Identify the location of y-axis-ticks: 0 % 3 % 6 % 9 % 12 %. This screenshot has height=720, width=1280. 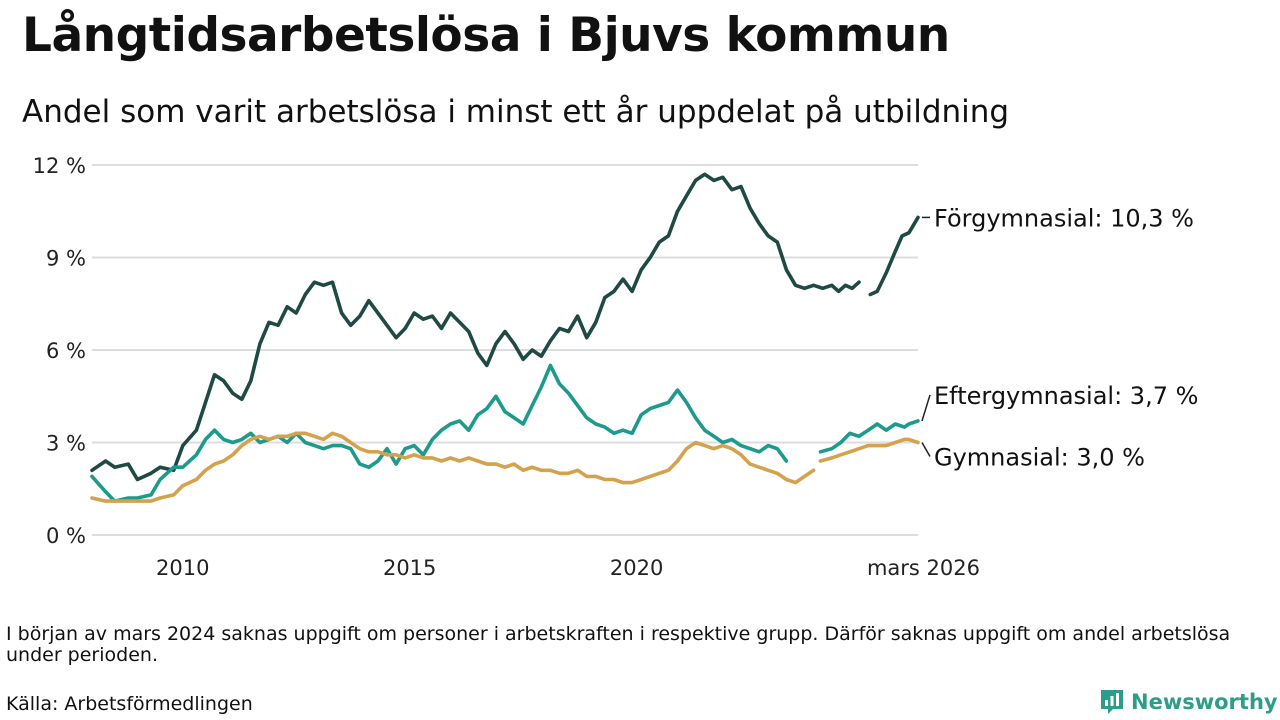
(59, 351).